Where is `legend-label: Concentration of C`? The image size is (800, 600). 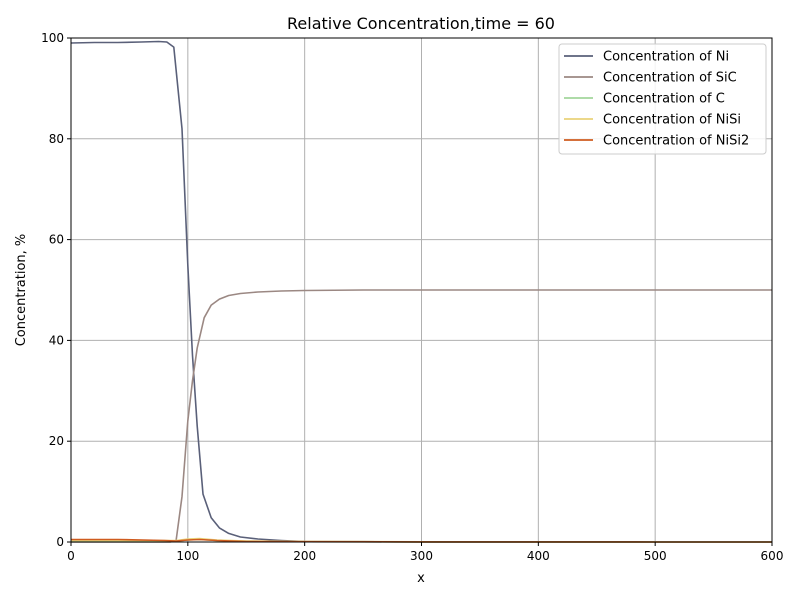 legend-label: Concentration of C is located at coordinates (664, 99).